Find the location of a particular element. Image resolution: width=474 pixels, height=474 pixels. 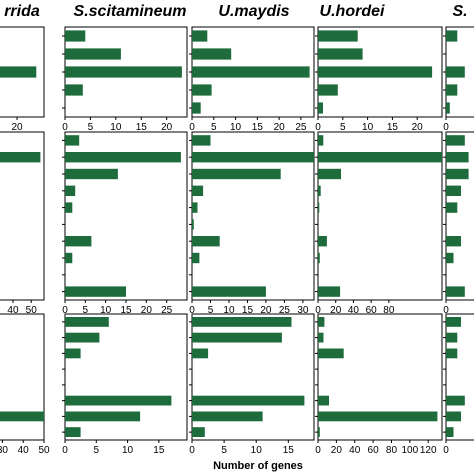

panel-1-3: 0 20 40 60 80 is located at coordinates (379, 223).